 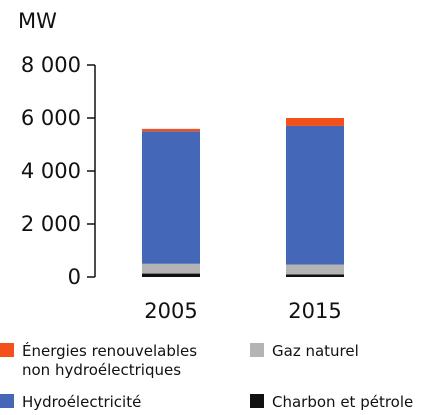 What do you see at coordinates (315, 351) in the screenshot?
I see `legend-label: Gaz naturel` at bounding box center [315, 351].